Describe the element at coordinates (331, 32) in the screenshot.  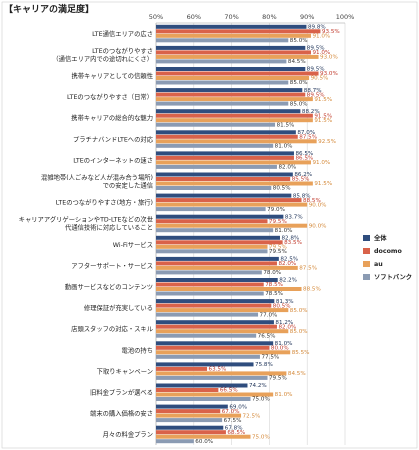
I see `value-label: 93.5%` at that location.